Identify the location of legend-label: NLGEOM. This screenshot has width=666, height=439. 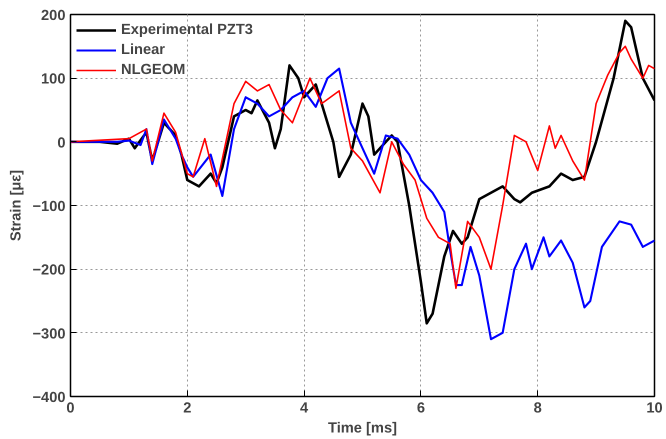
(153, 70).